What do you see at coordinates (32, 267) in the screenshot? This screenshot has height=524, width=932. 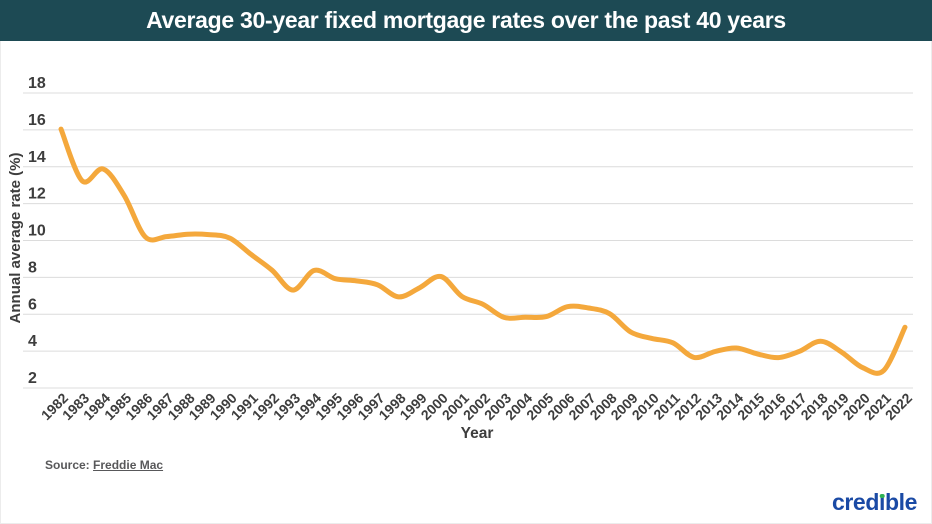 I see `y-tick-label: 8` at bounding box center [32, 267].